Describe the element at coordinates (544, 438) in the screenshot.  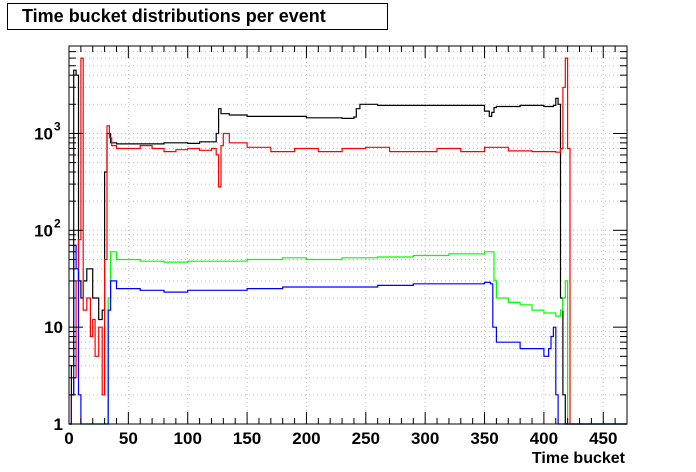
I see `x-tick-label: 400` at that location.